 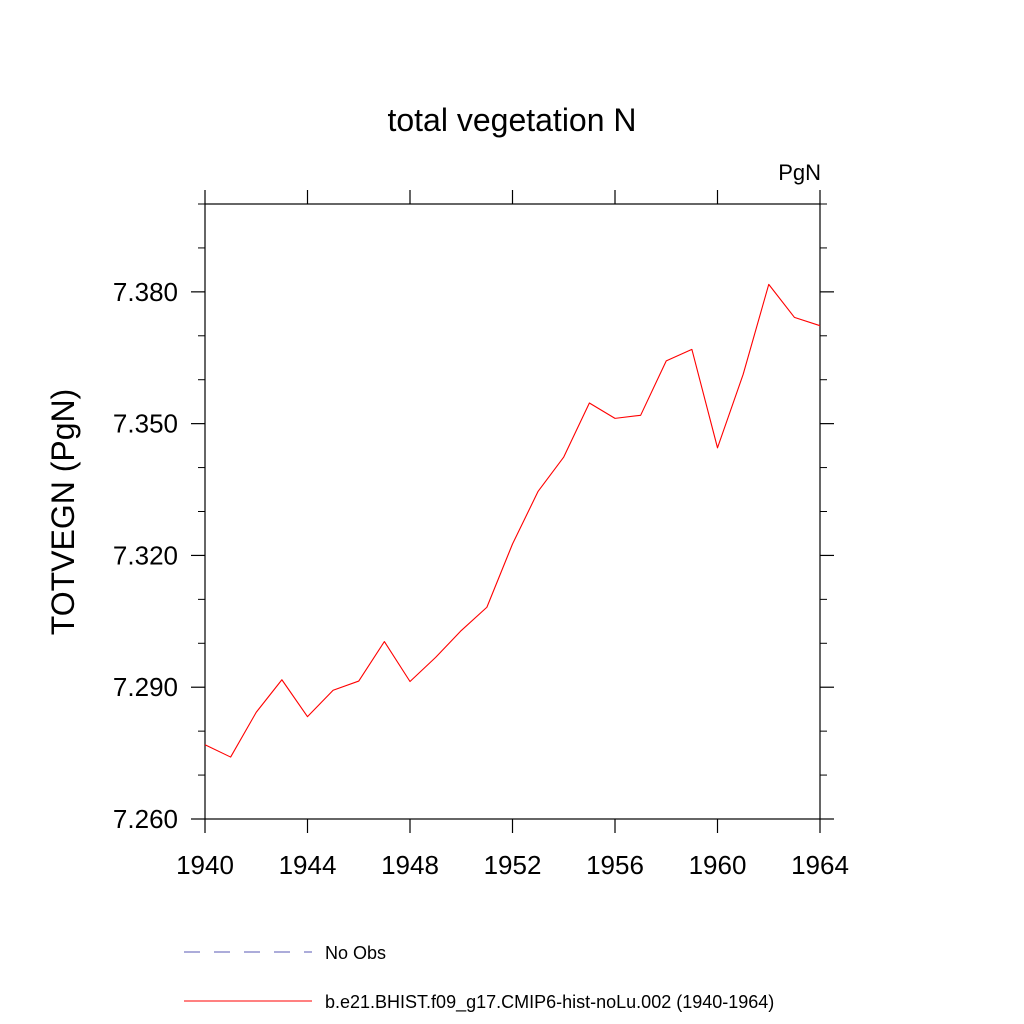 I want to click on legend-label: No Obs, so click(x=355, y=953).